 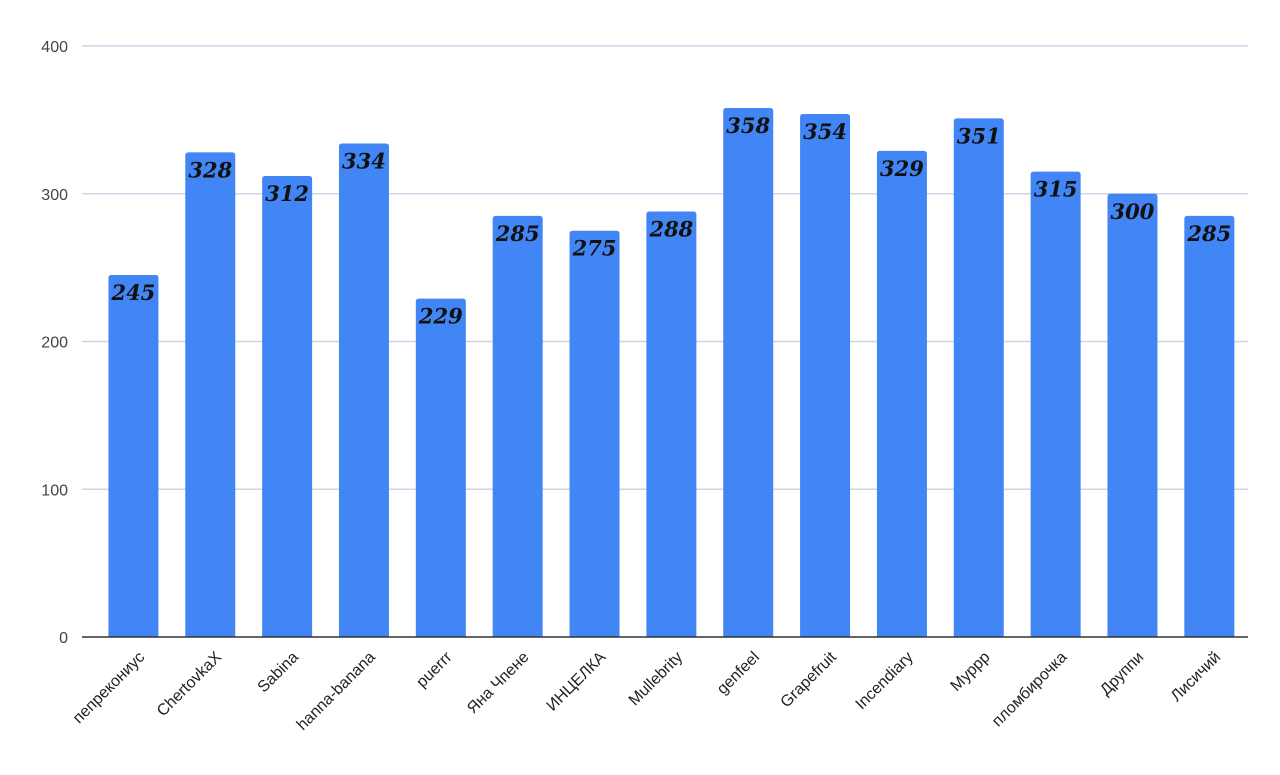 I want to click on x-tick-label: puerrr, so click(x=434, y=669).